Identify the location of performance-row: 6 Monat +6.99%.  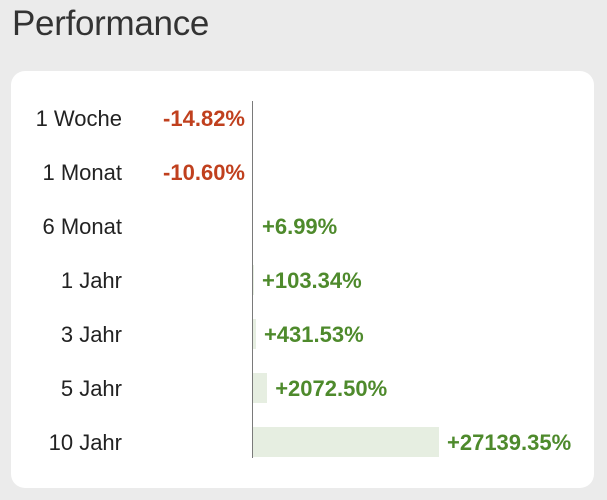
(302, 227).